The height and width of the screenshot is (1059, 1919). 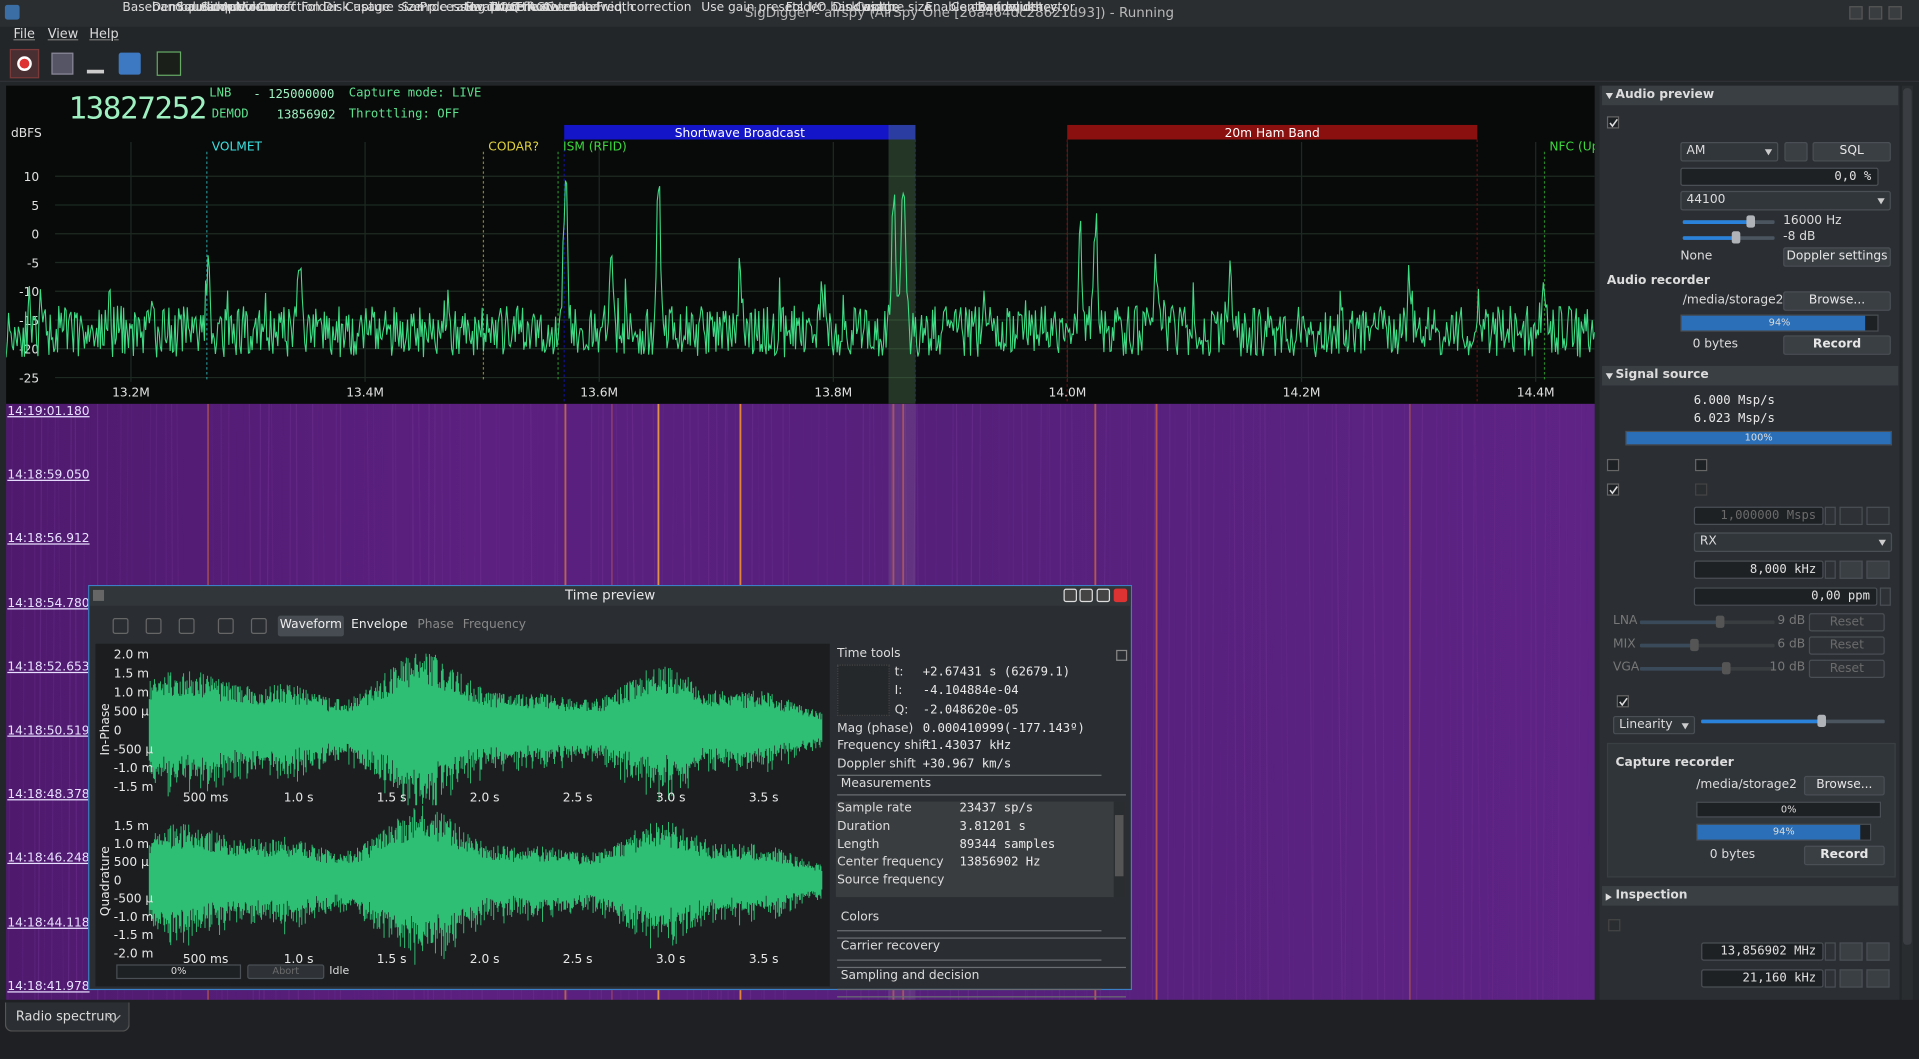 I want to click on spin-box: 13,856902 MHz, so click(x=1762, y=951).